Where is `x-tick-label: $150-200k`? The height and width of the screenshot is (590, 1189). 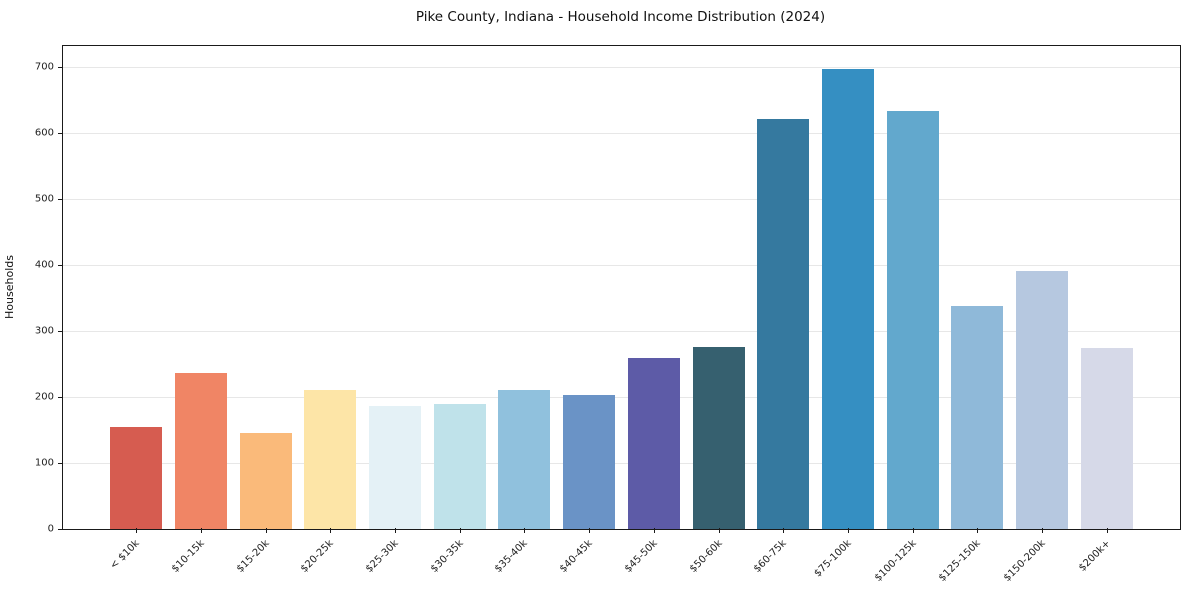
x-tick-label: $150-200k is located at coordinates (1024, 561).